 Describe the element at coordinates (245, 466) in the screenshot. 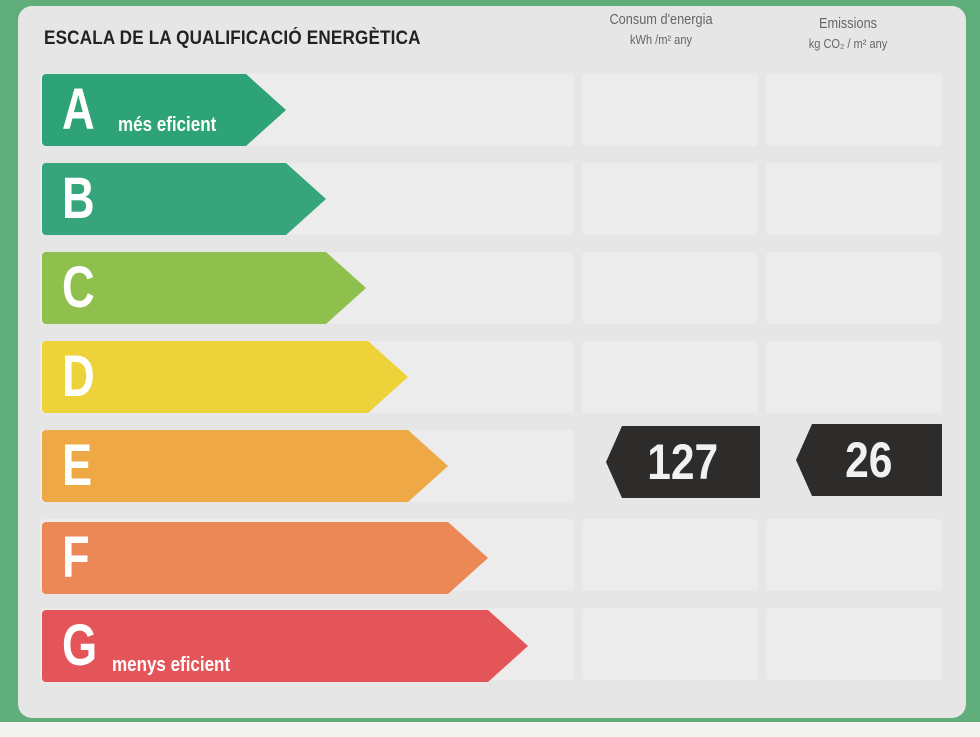

I see `rating-arrow-e: E` at that location.